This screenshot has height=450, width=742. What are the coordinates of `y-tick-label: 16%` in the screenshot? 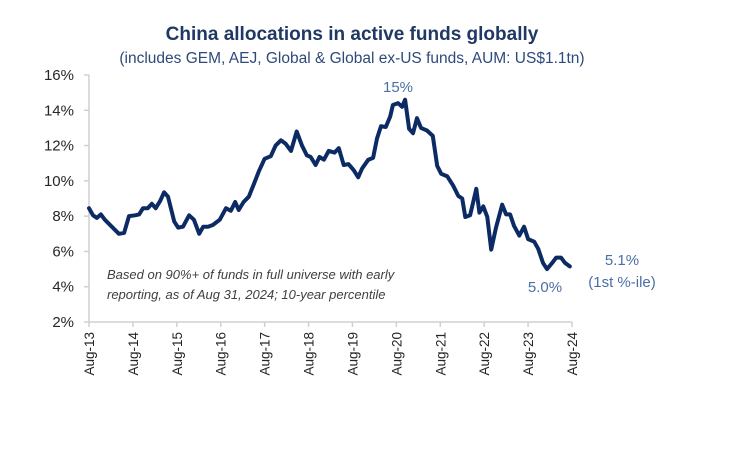 It's located at (59, 75).